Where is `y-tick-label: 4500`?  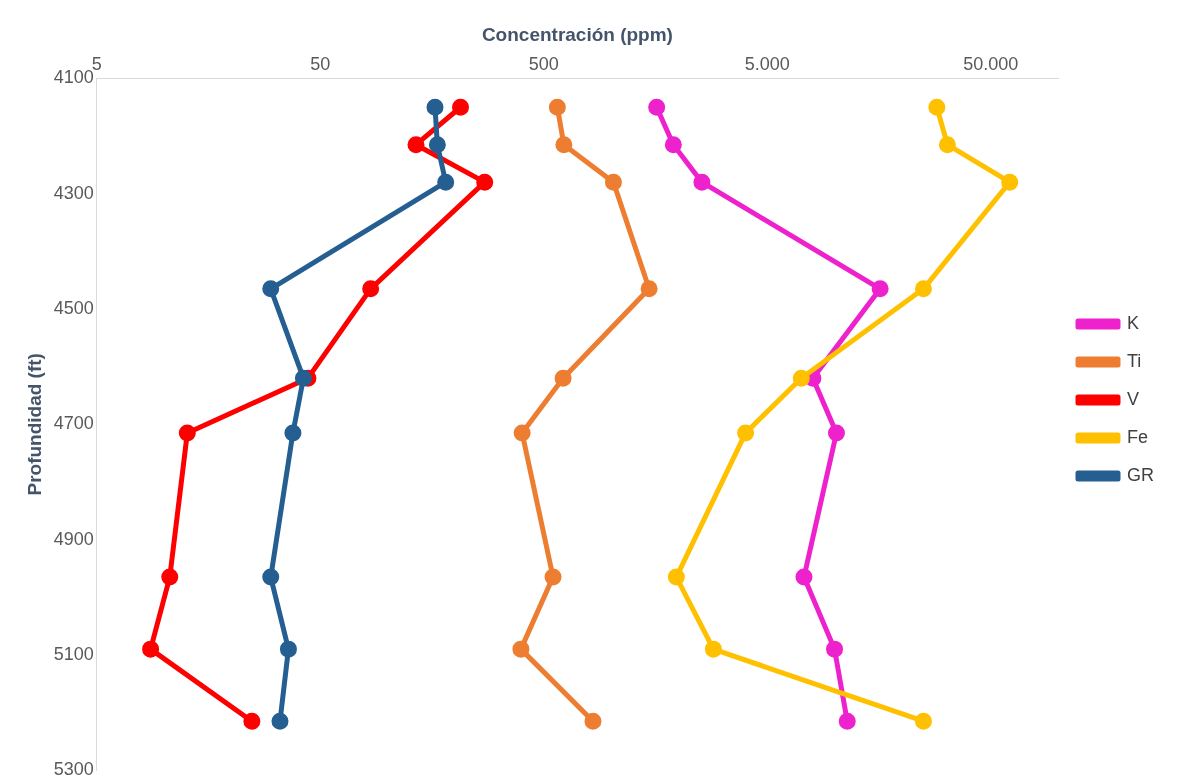
y-tick-label: 4500 is located at coordinates (73, 307).